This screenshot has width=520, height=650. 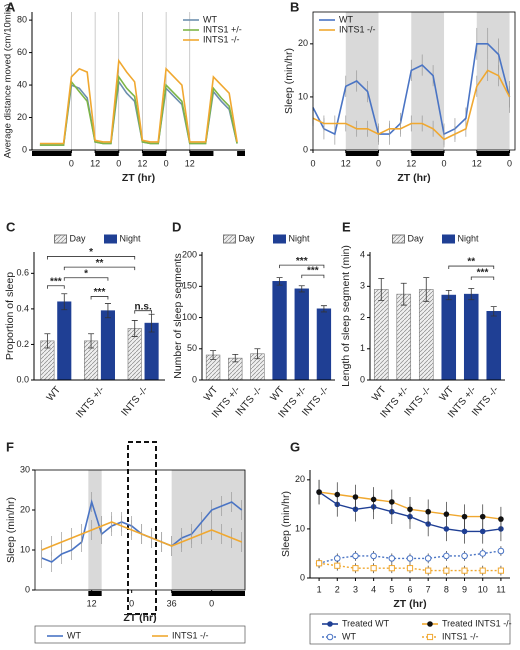 I want to click on x-tick-label: 36, so click(x=172, y=603).